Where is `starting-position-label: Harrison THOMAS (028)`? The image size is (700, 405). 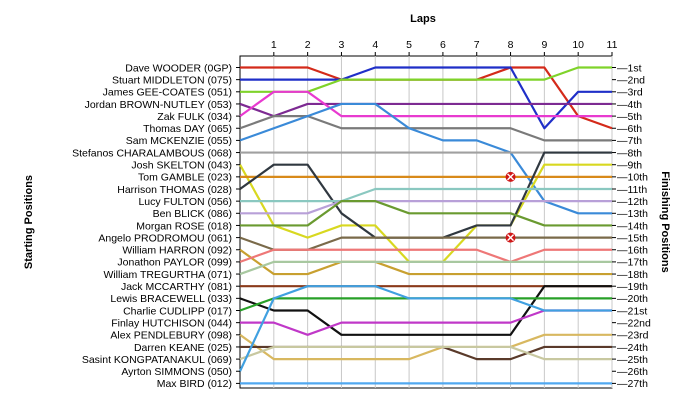
starting-position-label: Harrison THOMAS (028) is located at coordinates (174, 190).